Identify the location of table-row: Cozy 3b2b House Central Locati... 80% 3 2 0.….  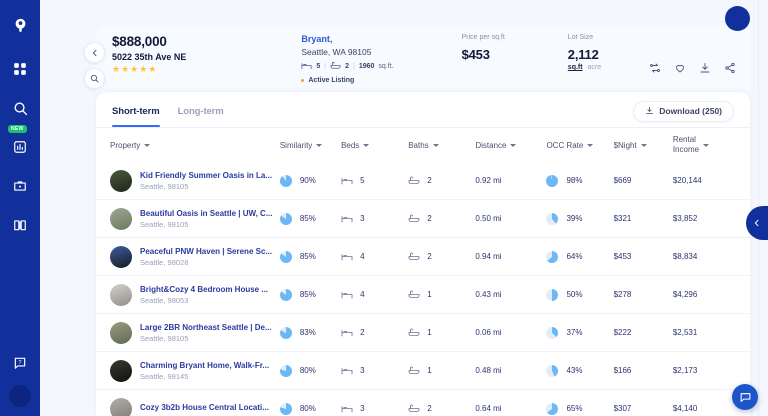
(423, 403).